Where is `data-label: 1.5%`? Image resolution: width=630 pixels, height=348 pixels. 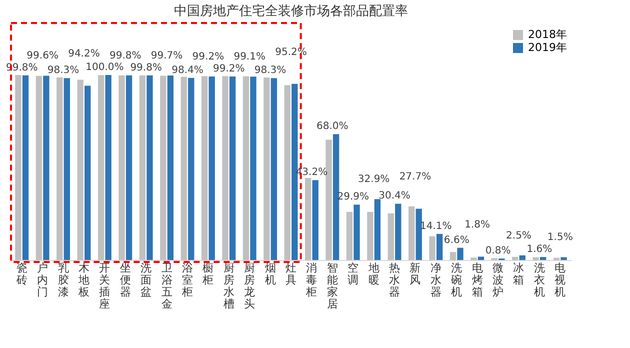
data-label: 1.5% is located at coordinates (560, 238).